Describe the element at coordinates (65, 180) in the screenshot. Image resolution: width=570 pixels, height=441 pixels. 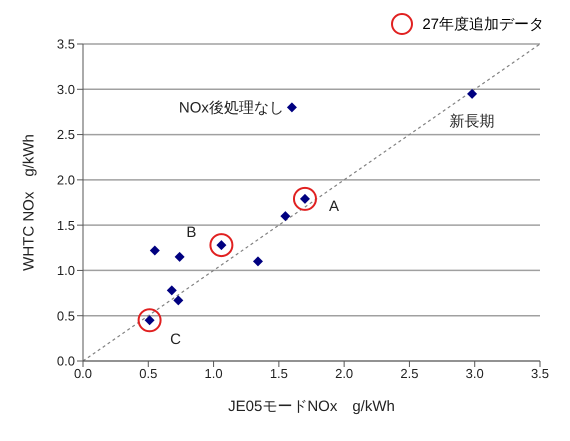
I see `y-tick-label: 2.0` at that location.